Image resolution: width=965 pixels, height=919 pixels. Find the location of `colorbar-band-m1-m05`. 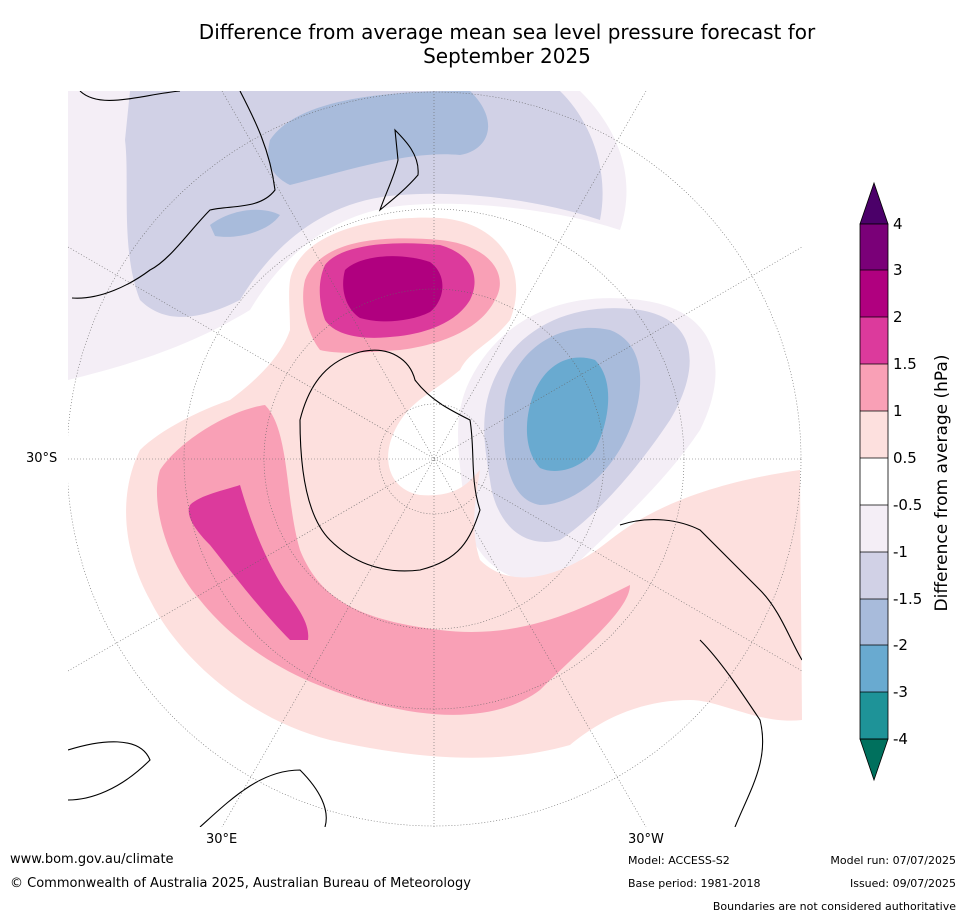

colorbar-band-m1-m05 is located at coordinates (874, 528).